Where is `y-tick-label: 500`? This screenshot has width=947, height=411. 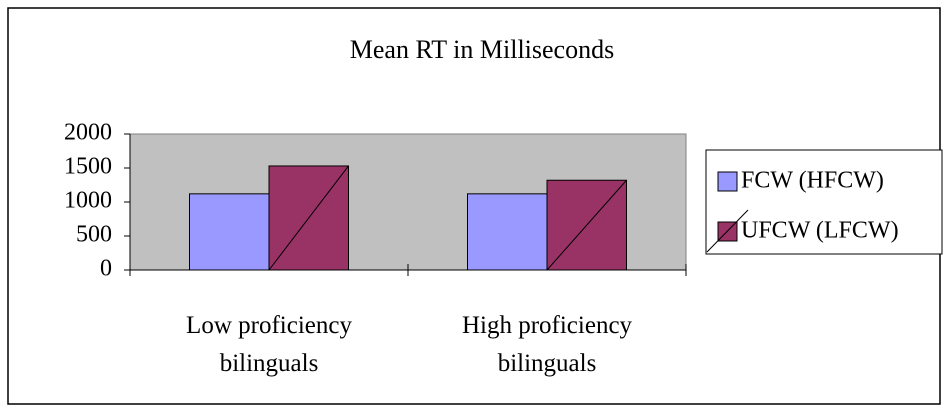 y-tick-label: 500 is located at coordinates (94, 235).